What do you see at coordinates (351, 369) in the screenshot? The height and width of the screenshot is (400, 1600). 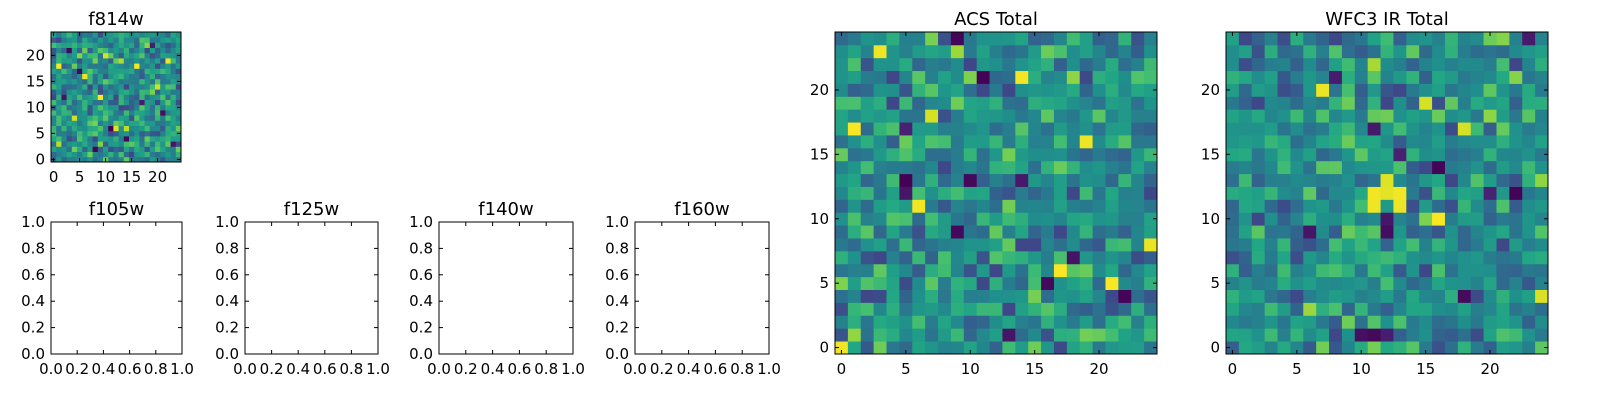 I see `x-tick-label: 0.8` at bounding box center [351, 369].